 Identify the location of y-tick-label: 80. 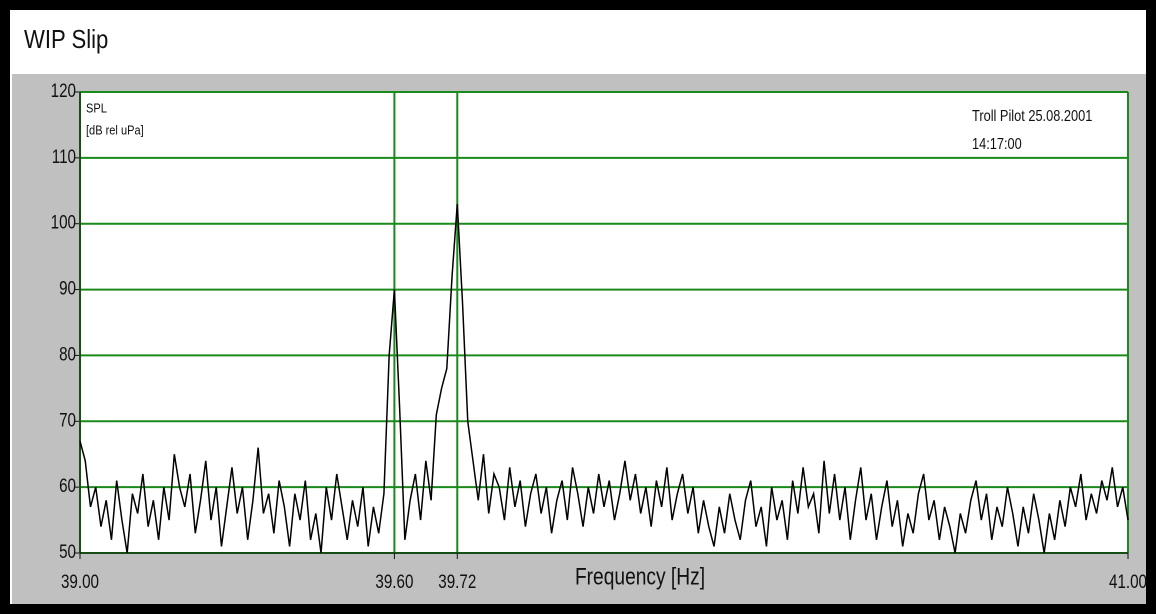
(67, 354).